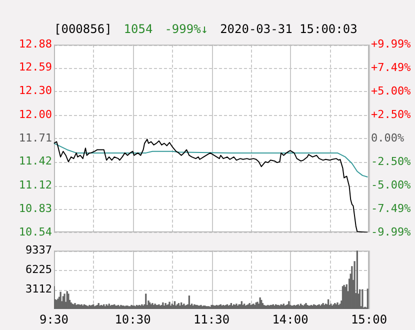 This screenshot has height=330, width=415. Describe the element at coordinates (391, 231) in the screenshot. I see `y2-tick-label: -9.99%` at that location.